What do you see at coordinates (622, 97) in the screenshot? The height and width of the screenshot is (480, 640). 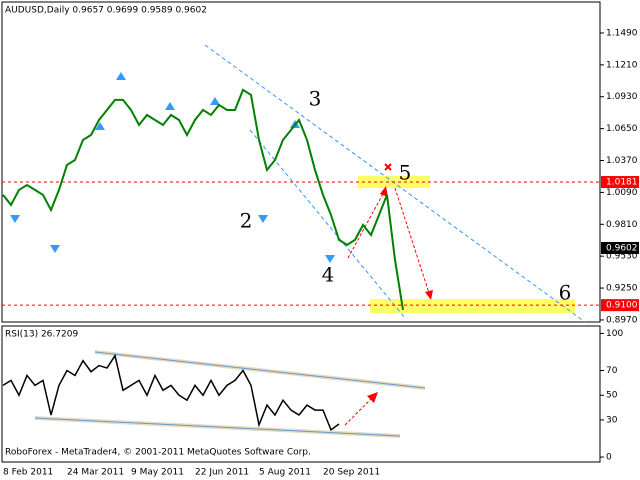 I see `y-tick-label: 1.0930` at bounding box center [622, 97].